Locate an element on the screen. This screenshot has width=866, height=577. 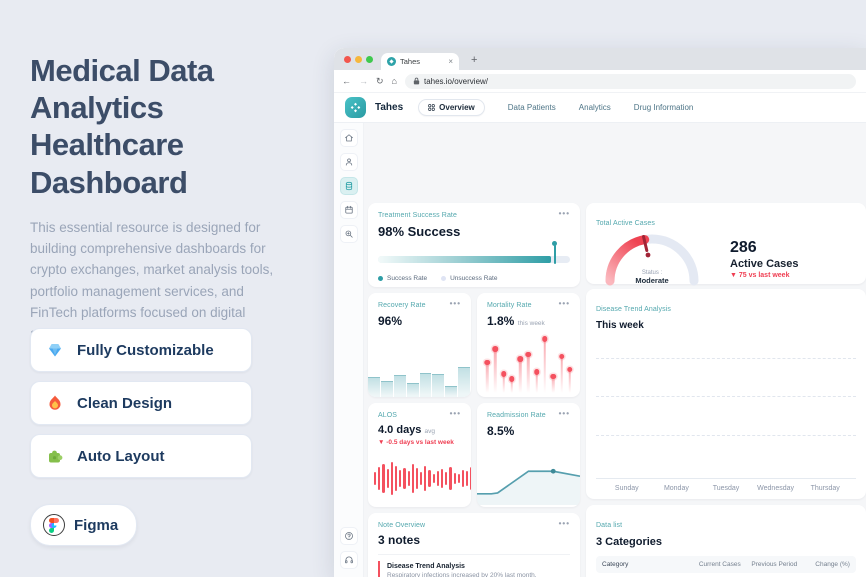
column-header: Current Cases is located at coordinates (719, 564).